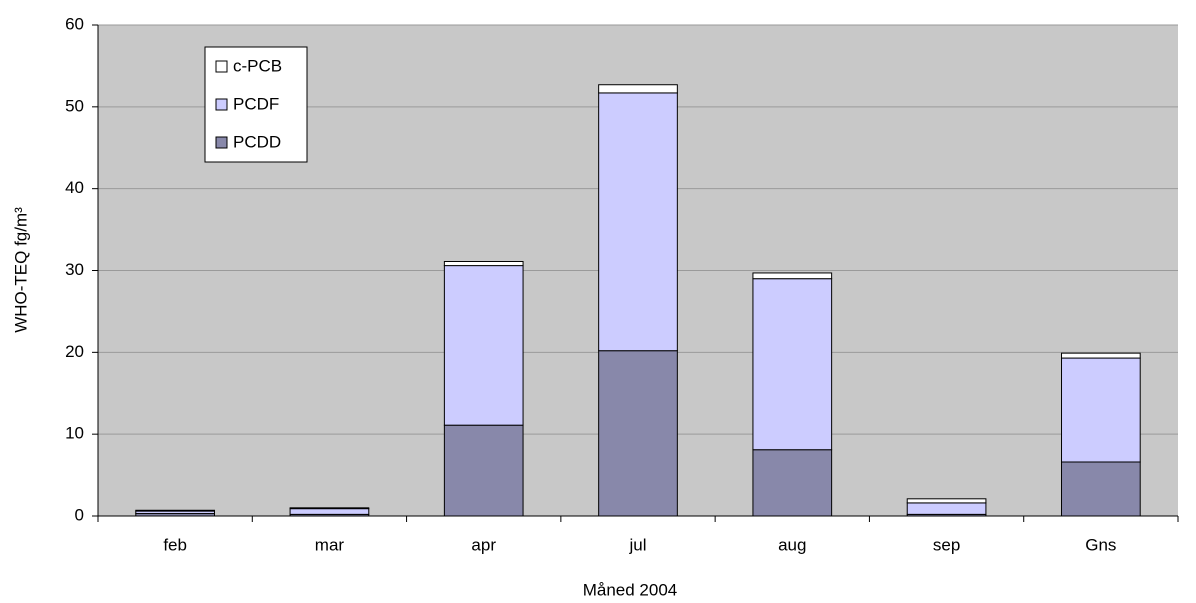 The height and width of the screenshot is (603, 1196). I want to click on legend-label: PCDD, so click(257, 141).